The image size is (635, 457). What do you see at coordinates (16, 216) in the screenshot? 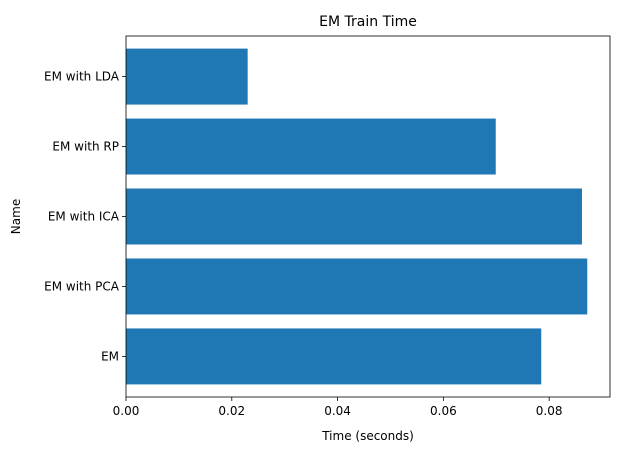
I see `y-axis-label: Name` at bounding box center [16, 216].